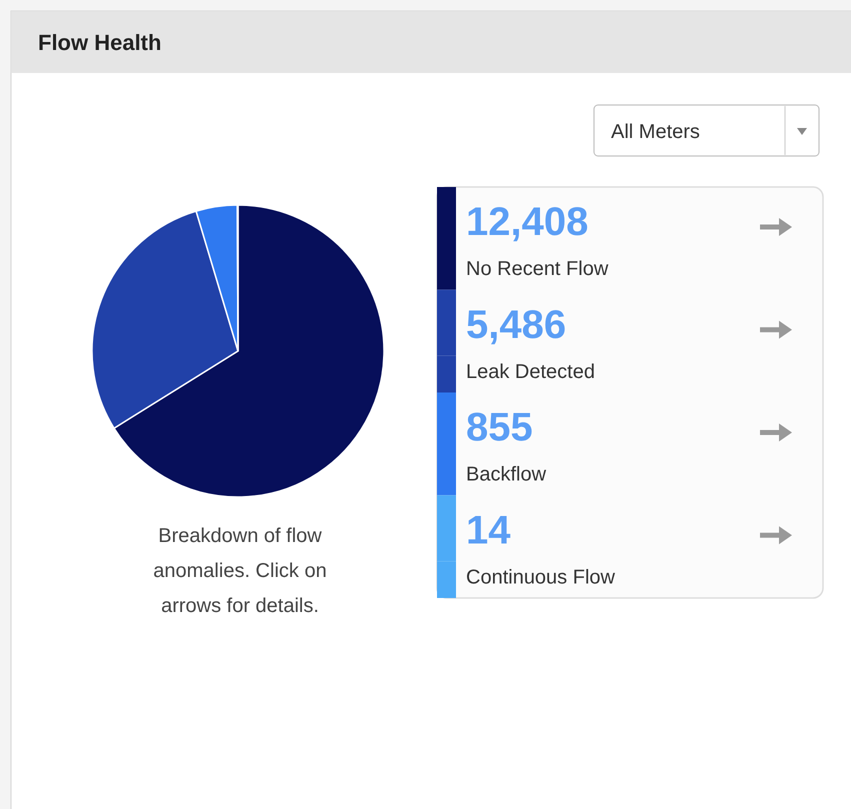 The width and height of the screenshot is (851, 809). I want to click on legend-label: No Recent Flow, so click(537, 269).